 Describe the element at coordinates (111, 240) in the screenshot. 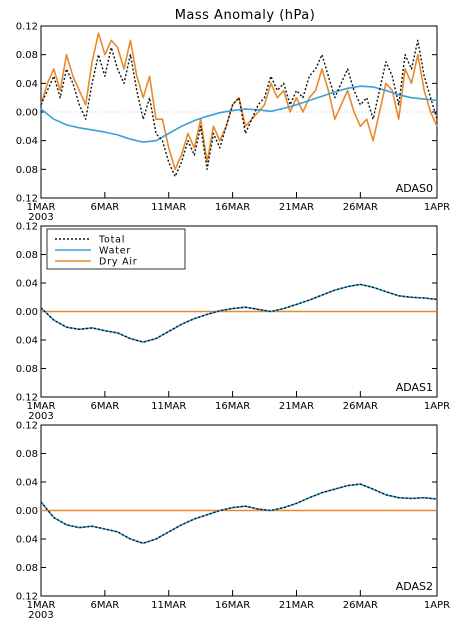

I see `legend-label-total: Total` at that location.